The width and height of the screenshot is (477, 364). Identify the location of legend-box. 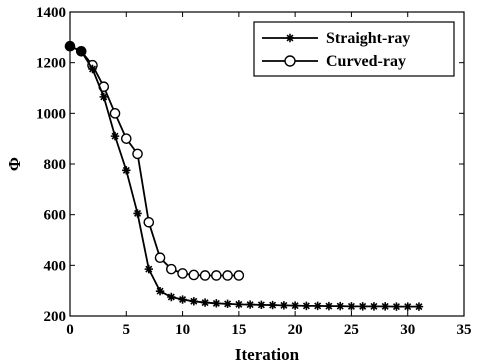
(354, 49).